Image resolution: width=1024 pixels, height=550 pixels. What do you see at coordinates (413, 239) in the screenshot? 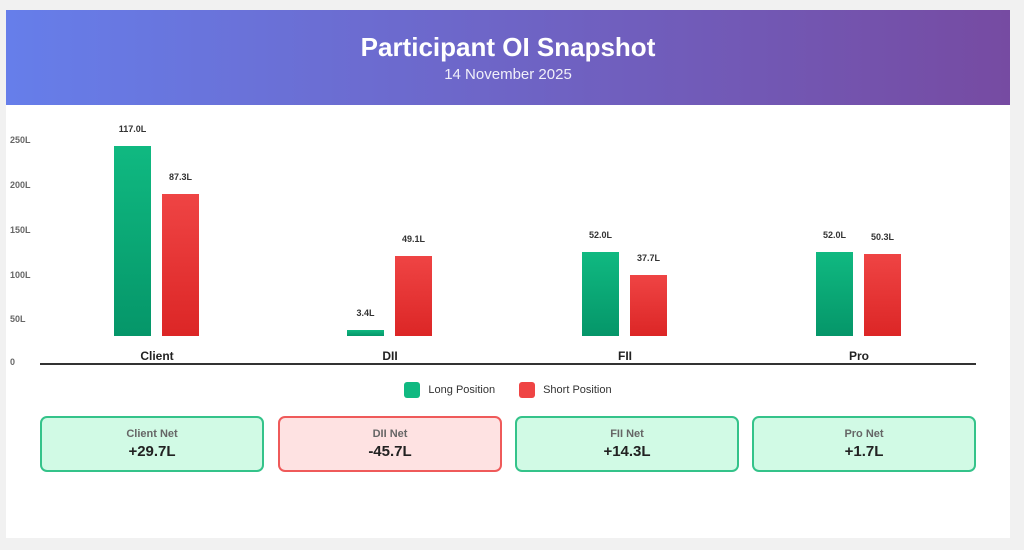
I see `value-label: 49.1L` at bounding box center [413, 239].